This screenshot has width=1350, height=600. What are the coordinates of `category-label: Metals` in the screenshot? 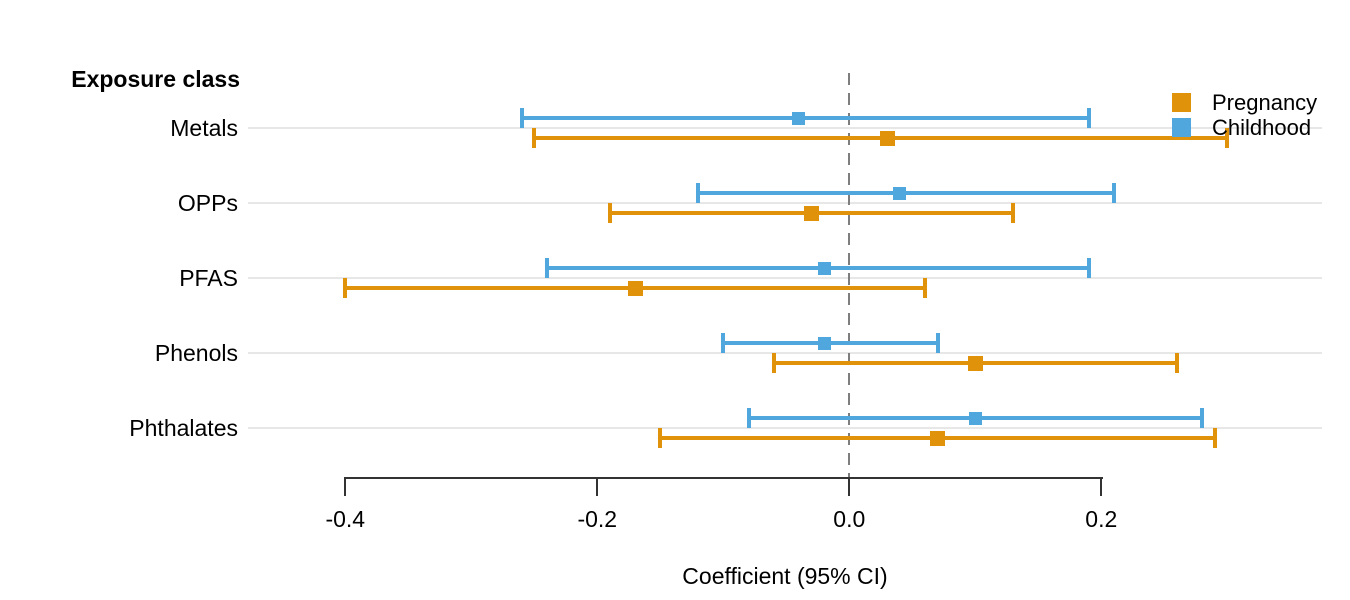 It's located at (204, 128).